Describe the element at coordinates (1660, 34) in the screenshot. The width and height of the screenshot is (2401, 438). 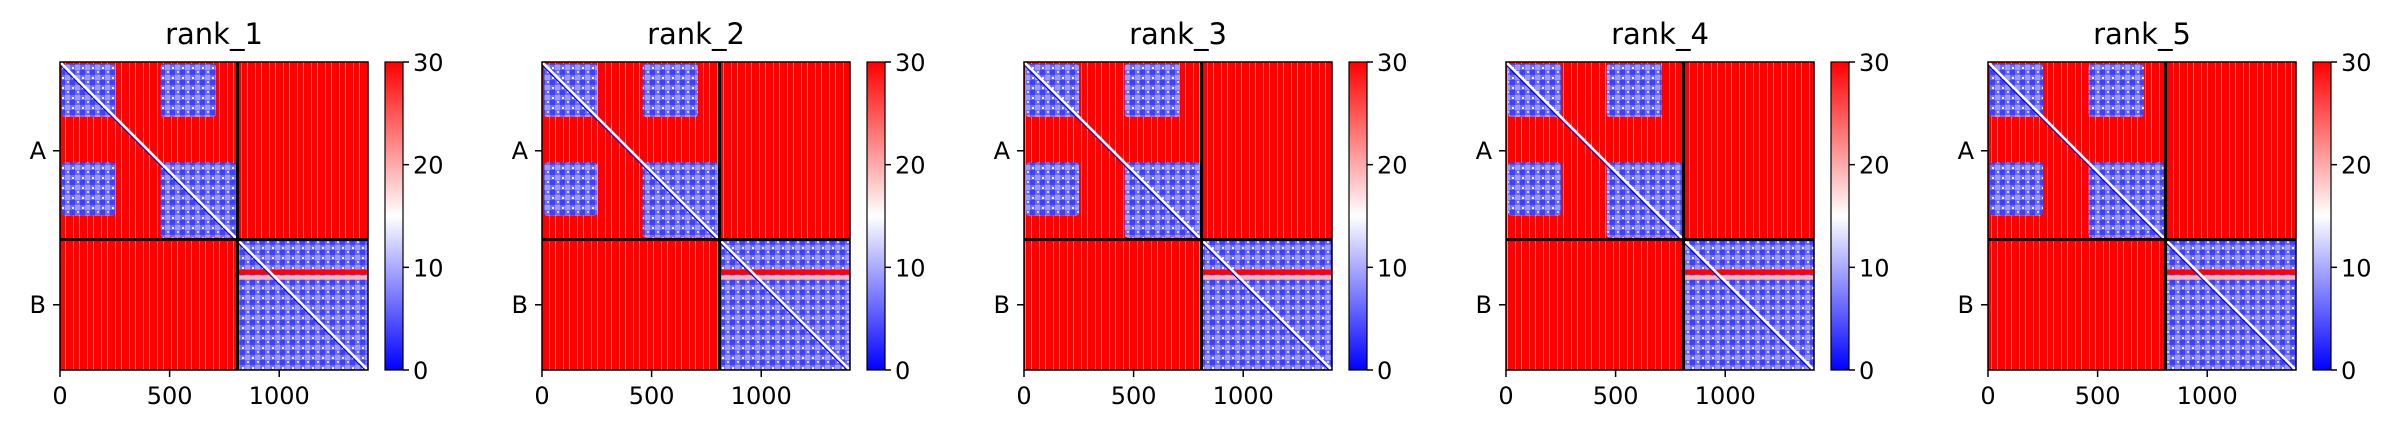
I see `panel-title: rank_4` at that location.